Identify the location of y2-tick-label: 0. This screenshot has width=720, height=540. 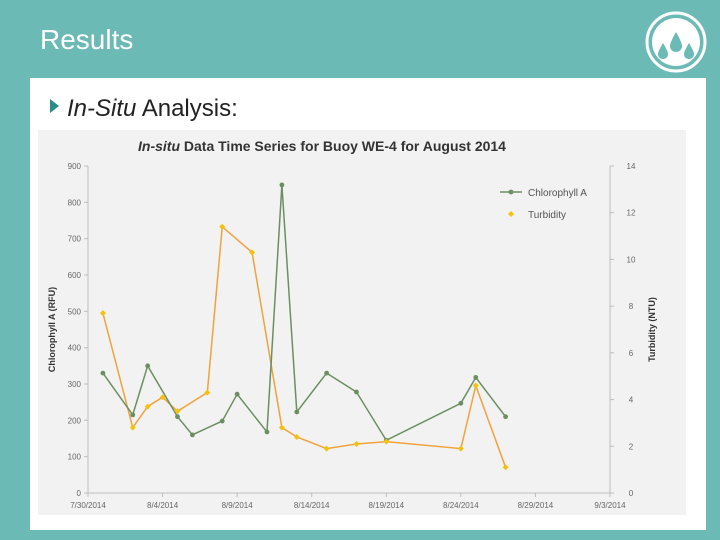
(631, 493).